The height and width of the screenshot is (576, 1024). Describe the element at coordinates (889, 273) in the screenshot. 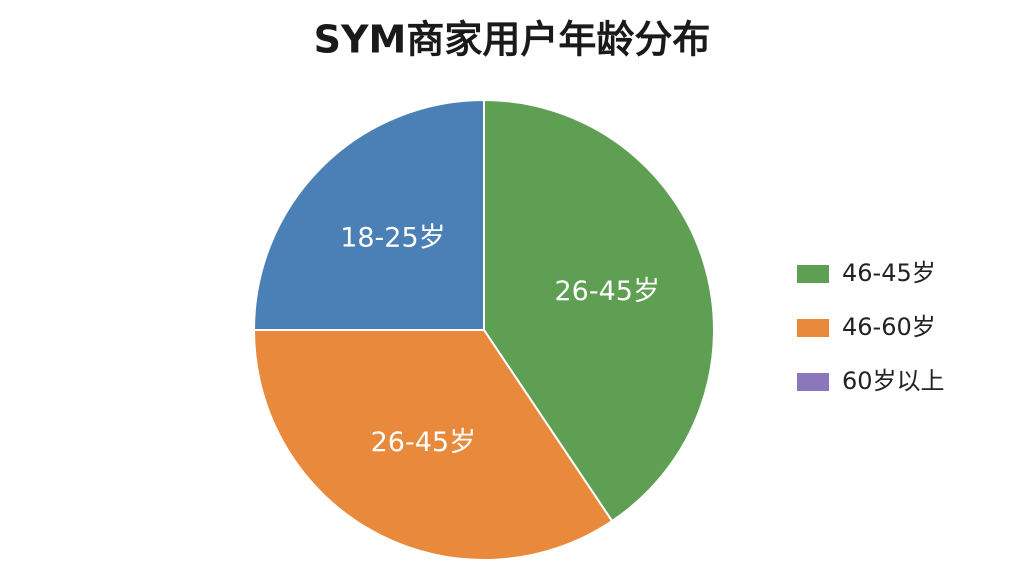

I see `legend-label: 46-45岁` at that location.